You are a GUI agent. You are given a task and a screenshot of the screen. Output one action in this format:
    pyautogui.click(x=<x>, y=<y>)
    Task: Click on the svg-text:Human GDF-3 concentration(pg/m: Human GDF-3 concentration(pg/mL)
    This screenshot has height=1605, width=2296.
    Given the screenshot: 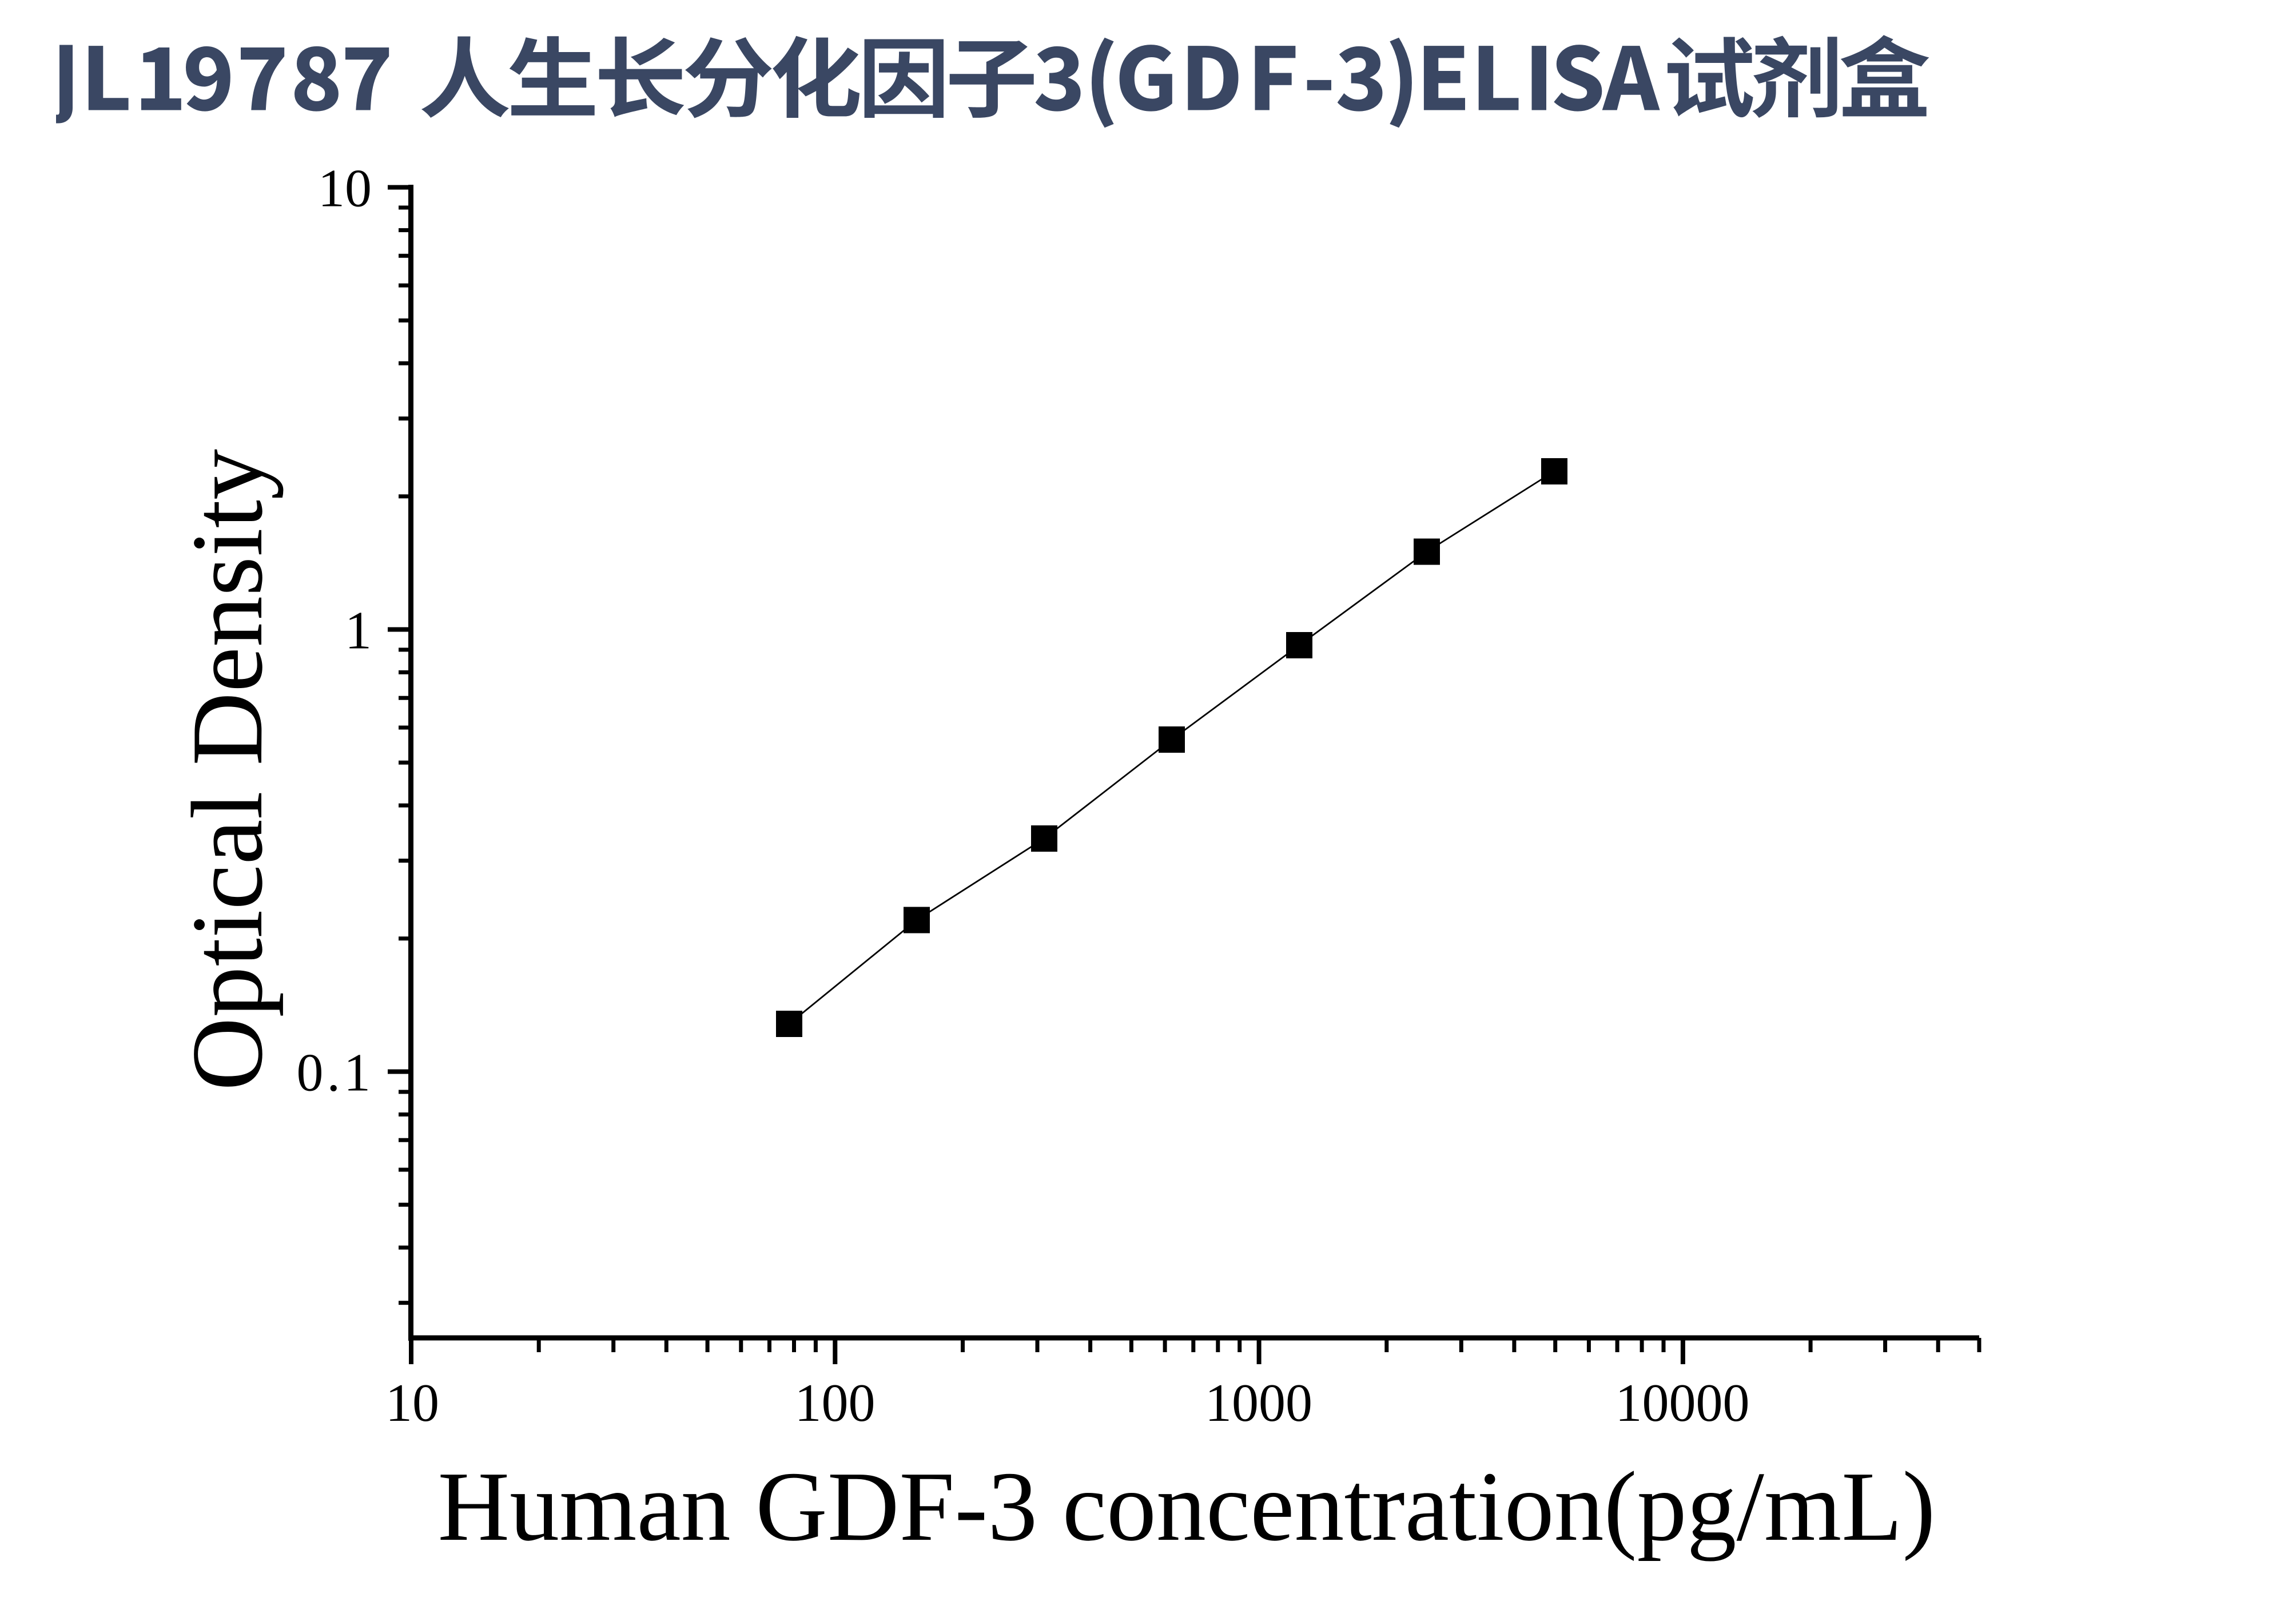 What is the action you would take?
    pyautogui.click(x=1186, y=1506)
    